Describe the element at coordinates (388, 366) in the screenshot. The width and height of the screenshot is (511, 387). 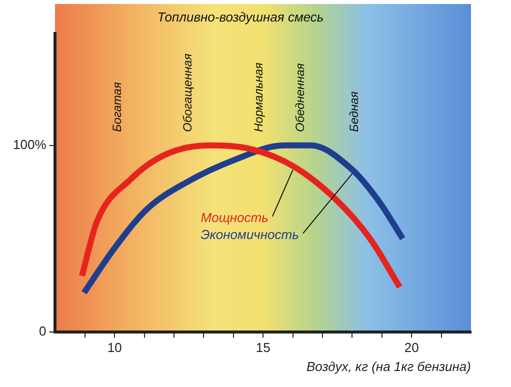
I see `x-axis-title: Воздух, кг (на 1кг бензина)` at that location.